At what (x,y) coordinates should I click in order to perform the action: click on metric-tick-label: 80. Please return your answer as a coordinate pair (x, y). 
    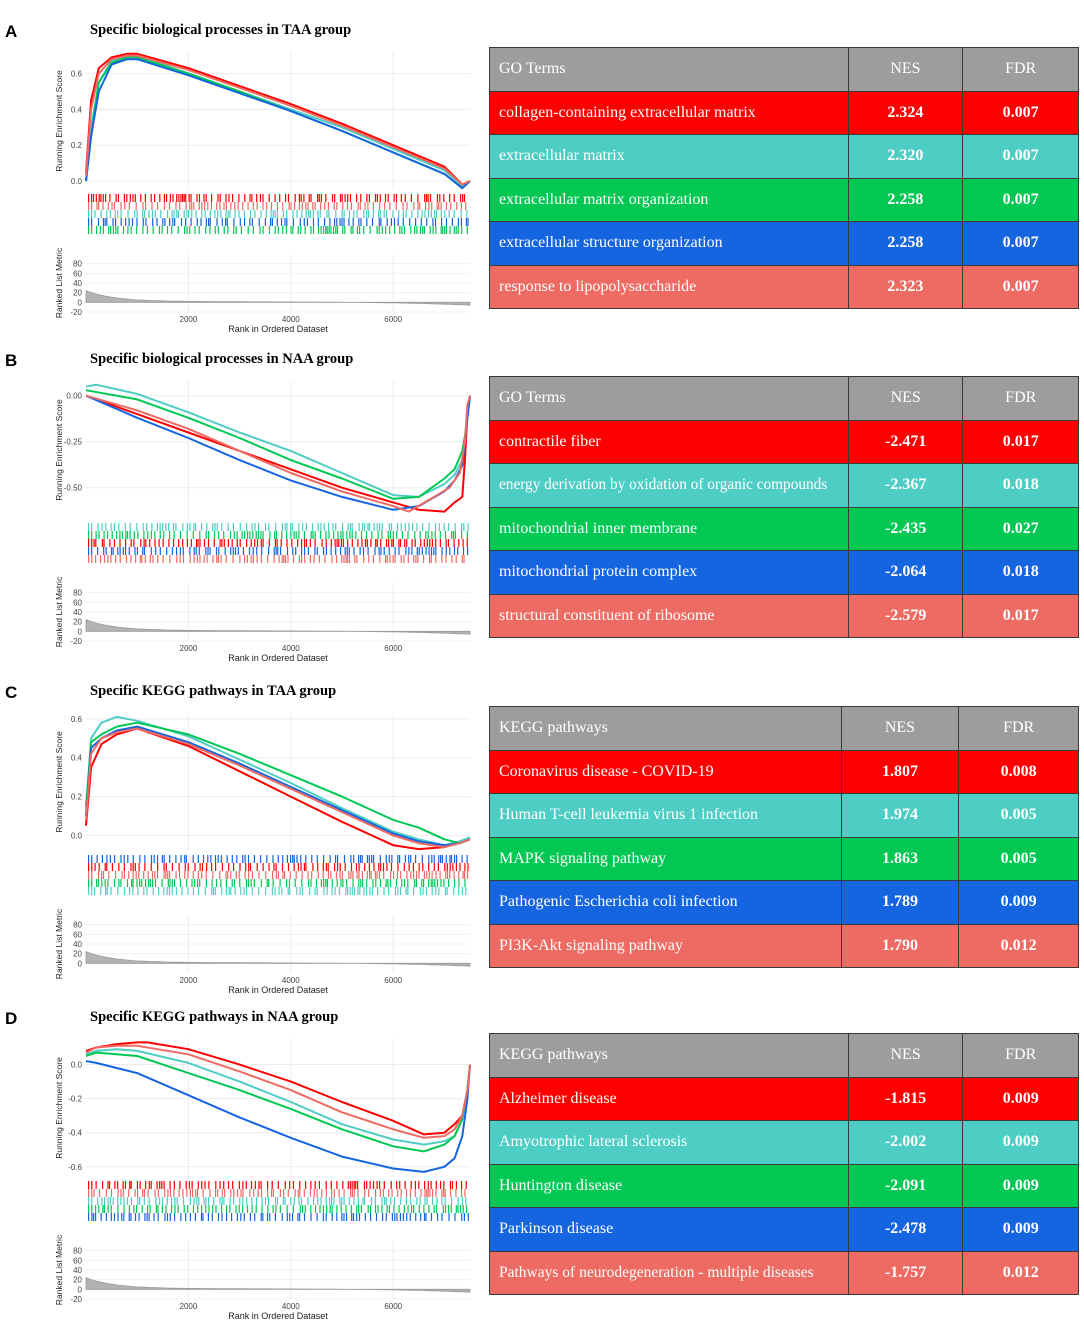
    Looking at the image, I should click on (77, 264).